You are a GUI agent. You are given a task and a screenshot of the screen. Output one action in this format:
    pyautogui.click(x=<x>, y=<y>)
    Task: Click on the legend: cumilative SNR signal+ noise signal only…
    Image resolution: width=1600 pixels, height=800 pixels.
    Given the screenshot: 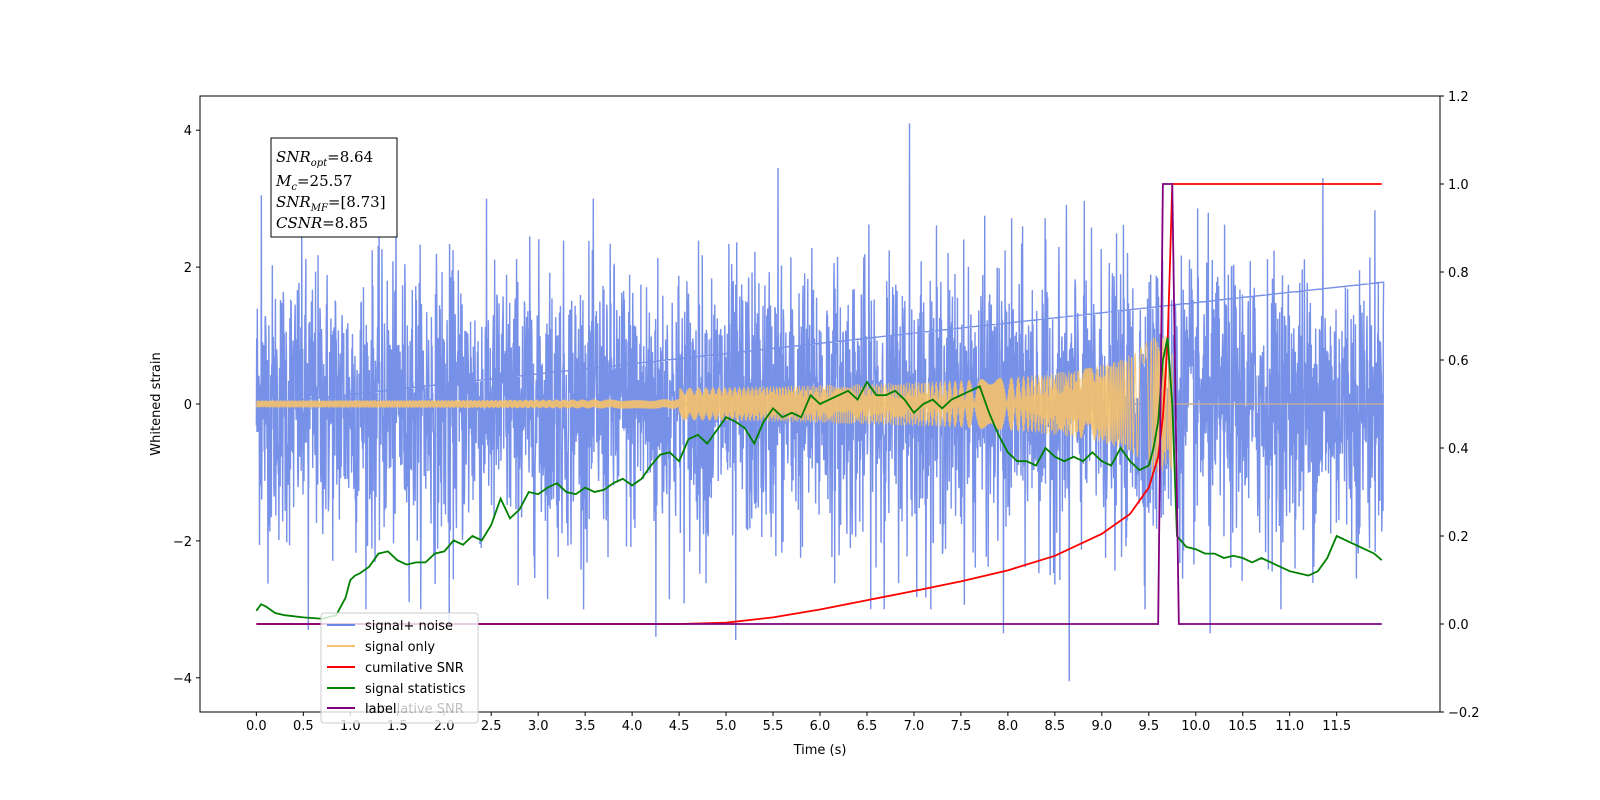 What is the action you would take?
    pyautogui.click(x=399, y=668)
    